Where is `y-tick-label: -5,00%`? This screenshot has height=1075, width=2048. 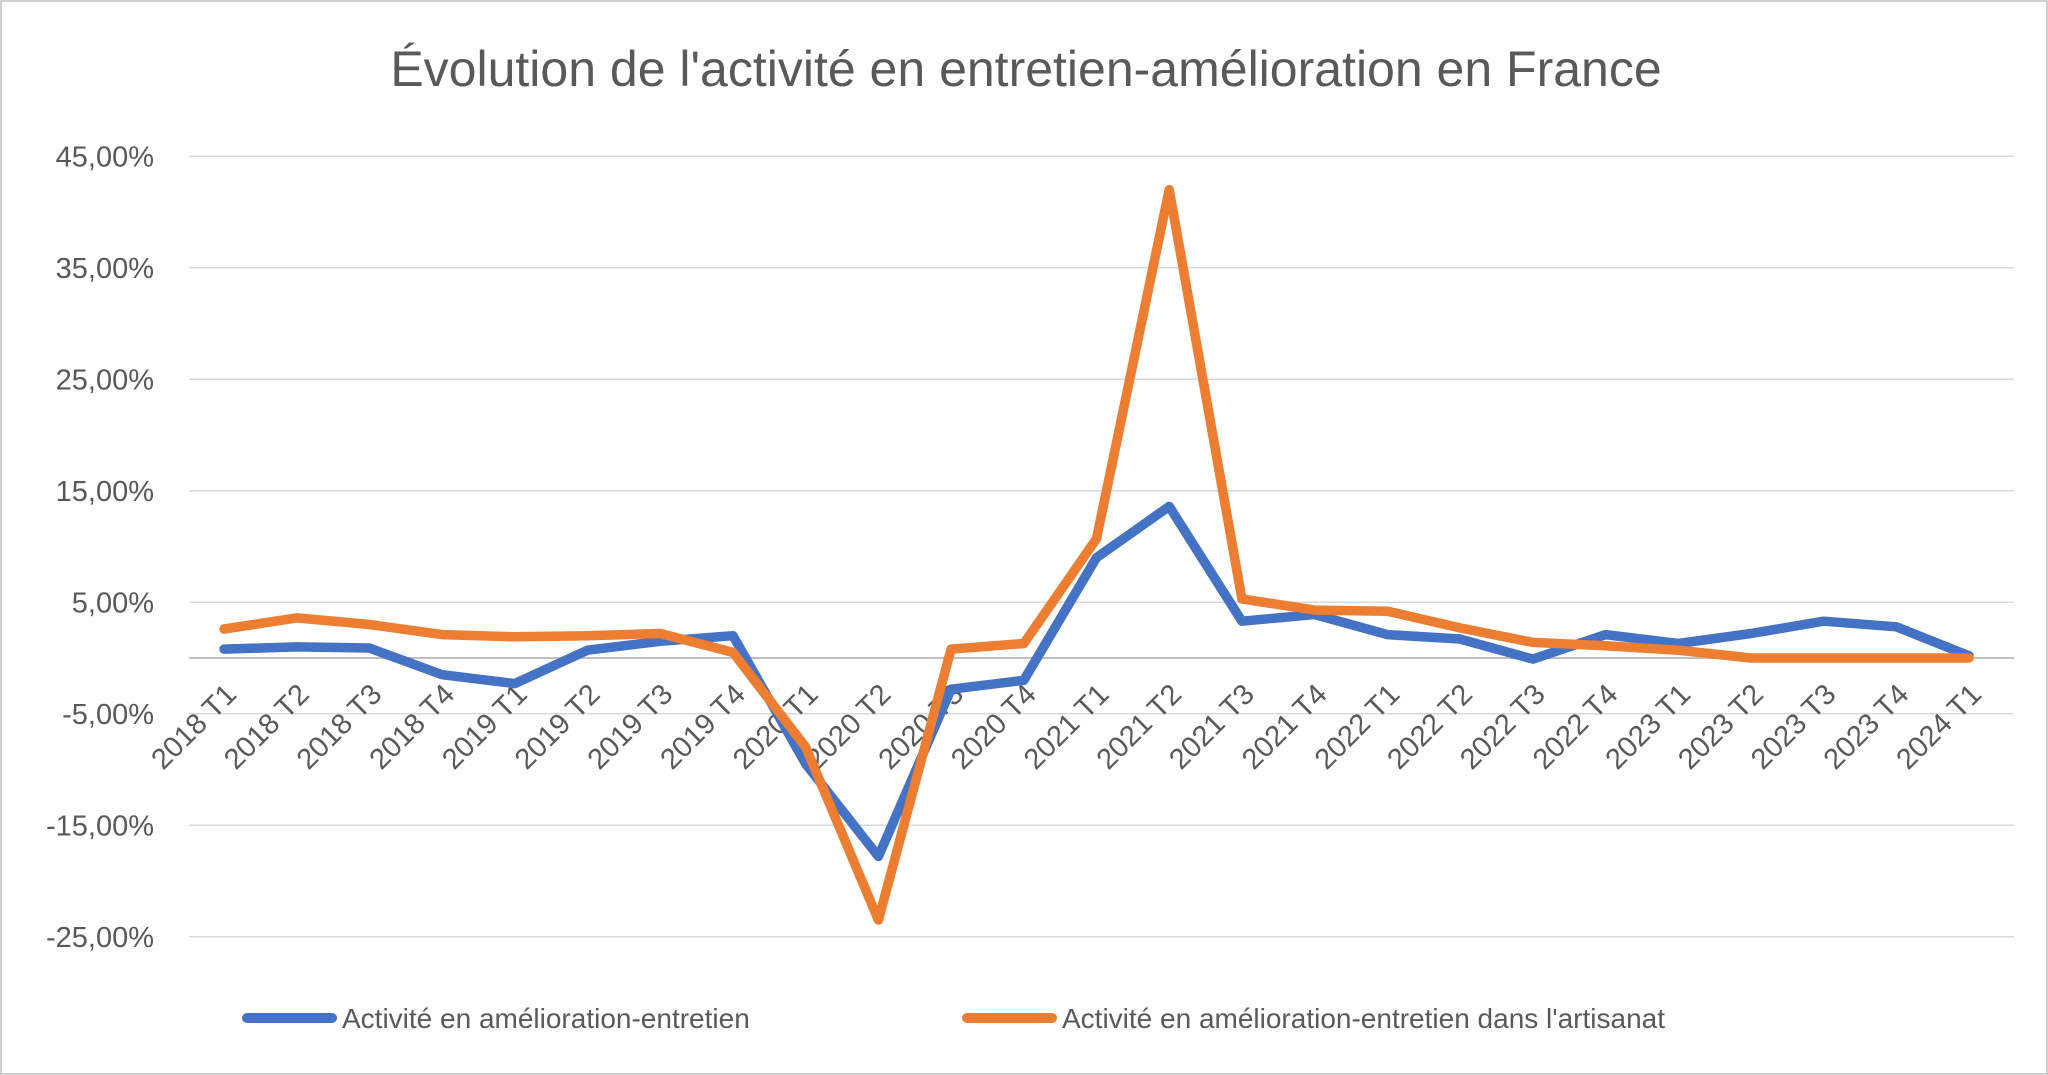 y-tick-label: -5,00% is located at coordinates (108, 715).